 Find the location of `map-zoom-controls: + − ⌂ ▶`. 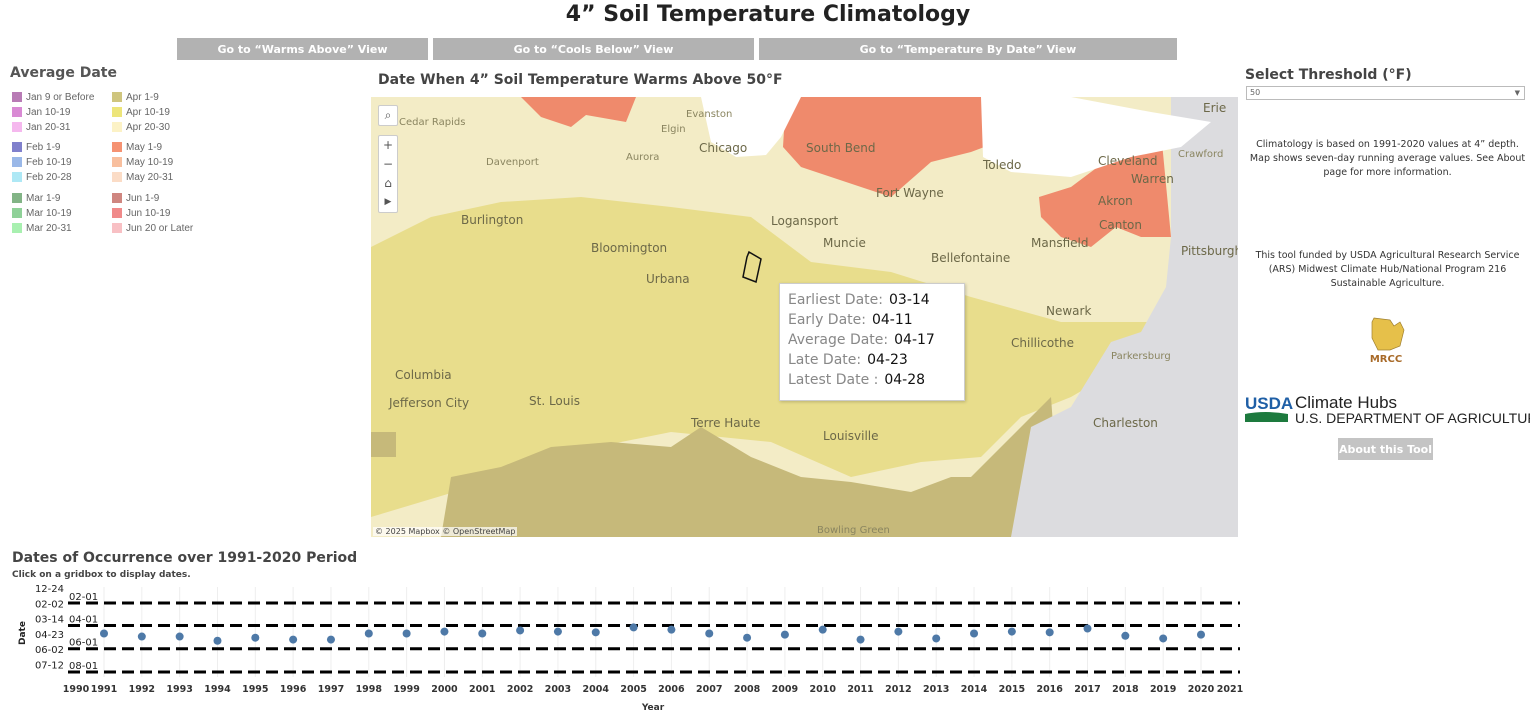

map-zoom-controls: + − ⌂ ▶ is located at coordinates (388, 174).